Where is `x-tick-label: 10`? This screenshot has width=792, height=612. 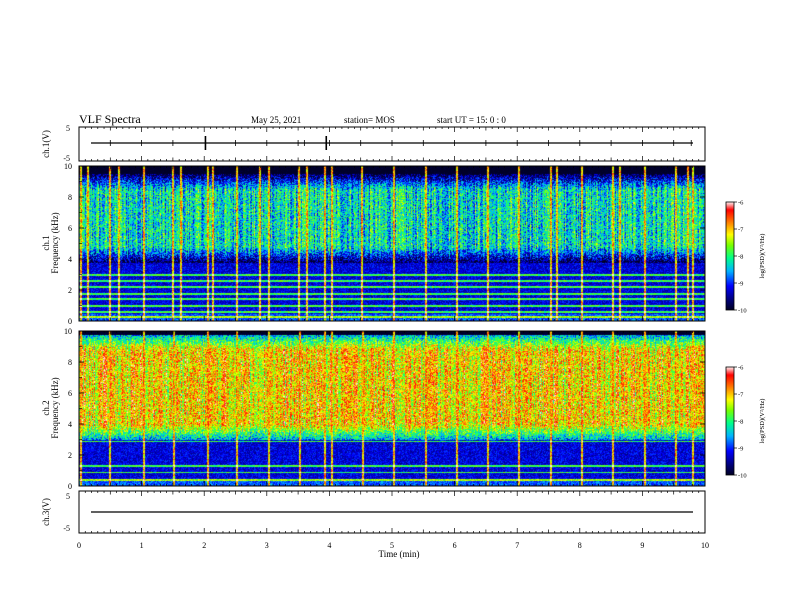 x-tick-label: 10 is located at coordinates (705, 545).